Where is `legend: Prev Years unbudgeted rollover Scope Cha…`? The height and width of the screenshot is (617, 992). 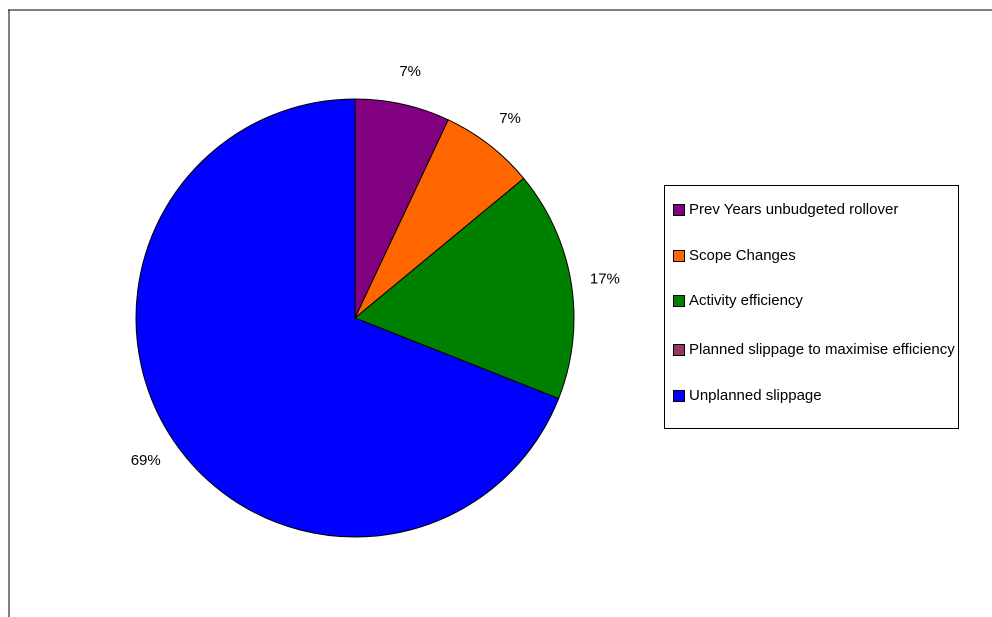
legend: Prev Years unbudgeted rollover Scope Cha… is located at coordinates (811, 307).